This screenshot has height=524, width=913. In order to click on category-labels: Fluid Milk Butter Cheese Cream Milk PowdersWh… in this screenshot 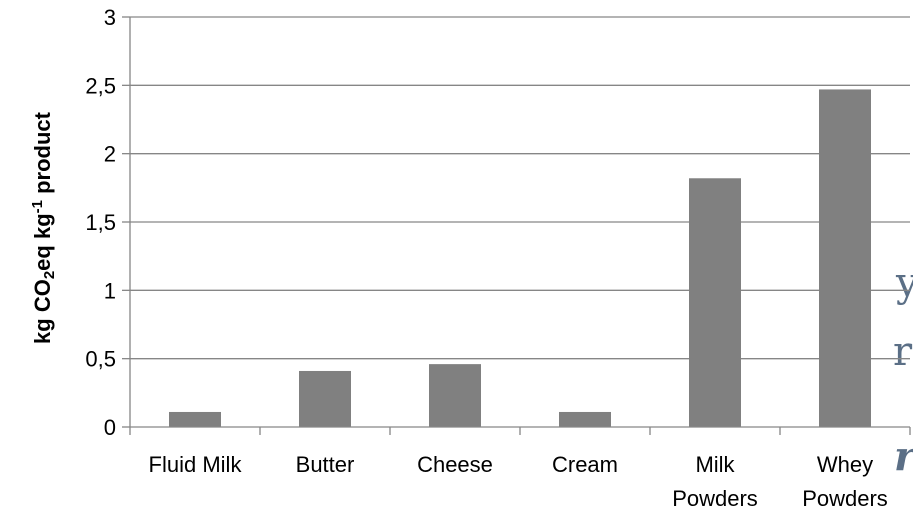, I will do `click(518, 481)`.